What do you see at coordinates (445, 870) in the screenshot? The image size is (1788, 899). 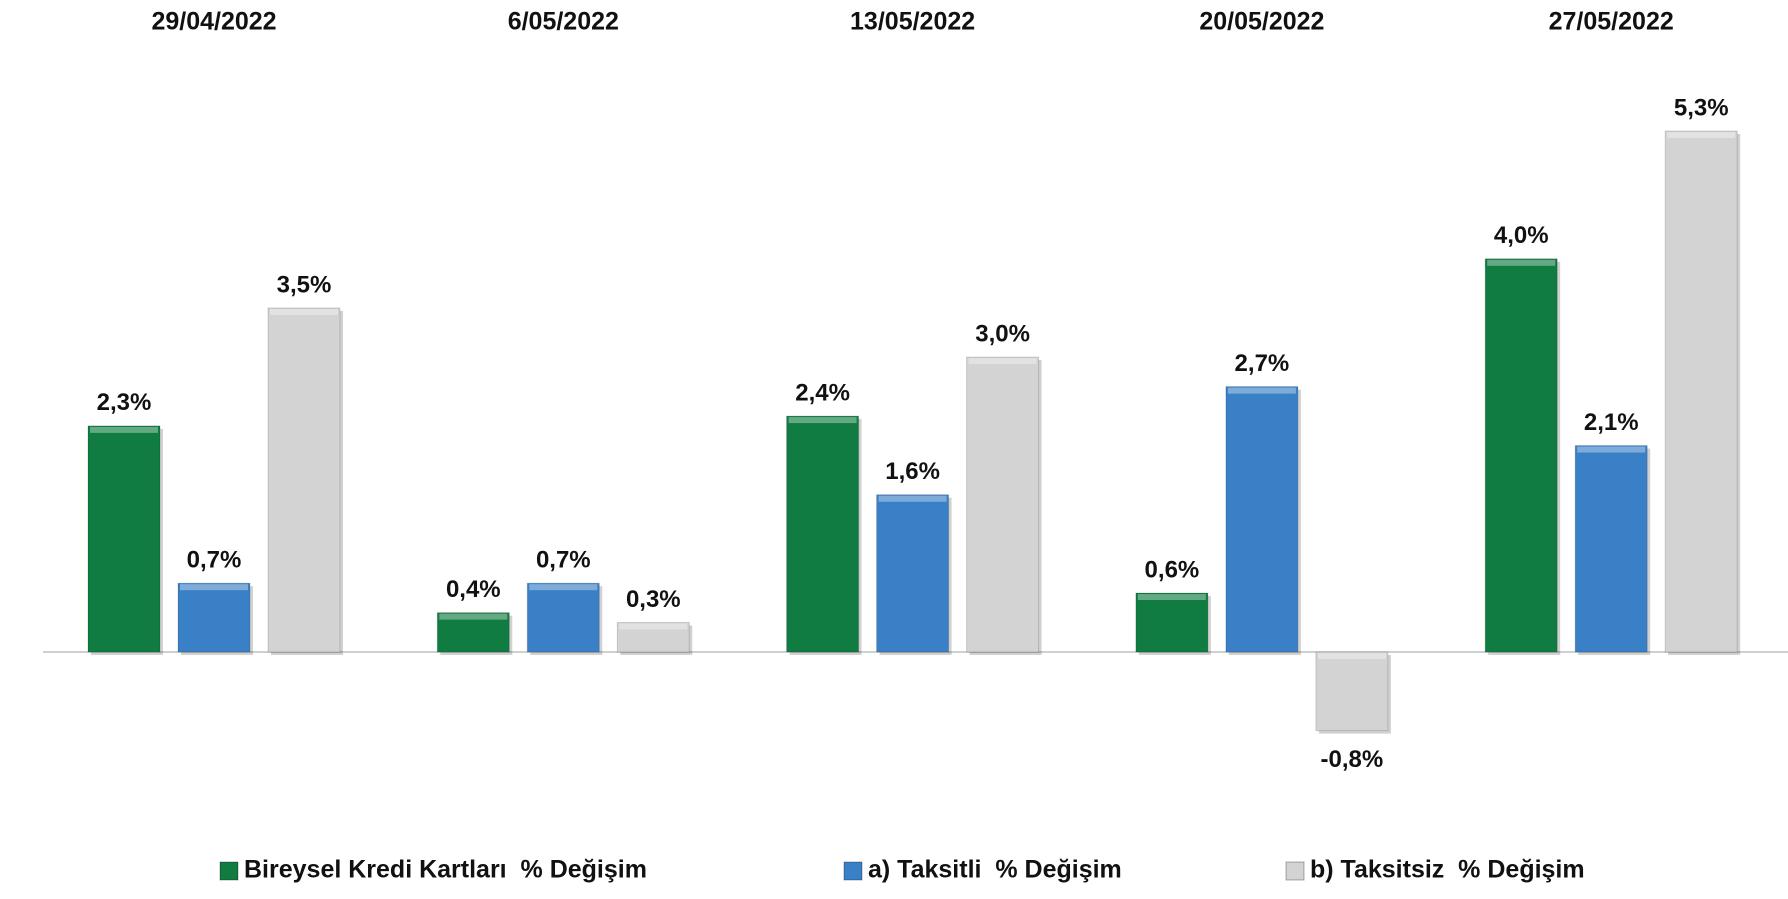 I see `legend-label: Bireysel Kredi Kartları % Değişim` at bounding box center [445, 870].